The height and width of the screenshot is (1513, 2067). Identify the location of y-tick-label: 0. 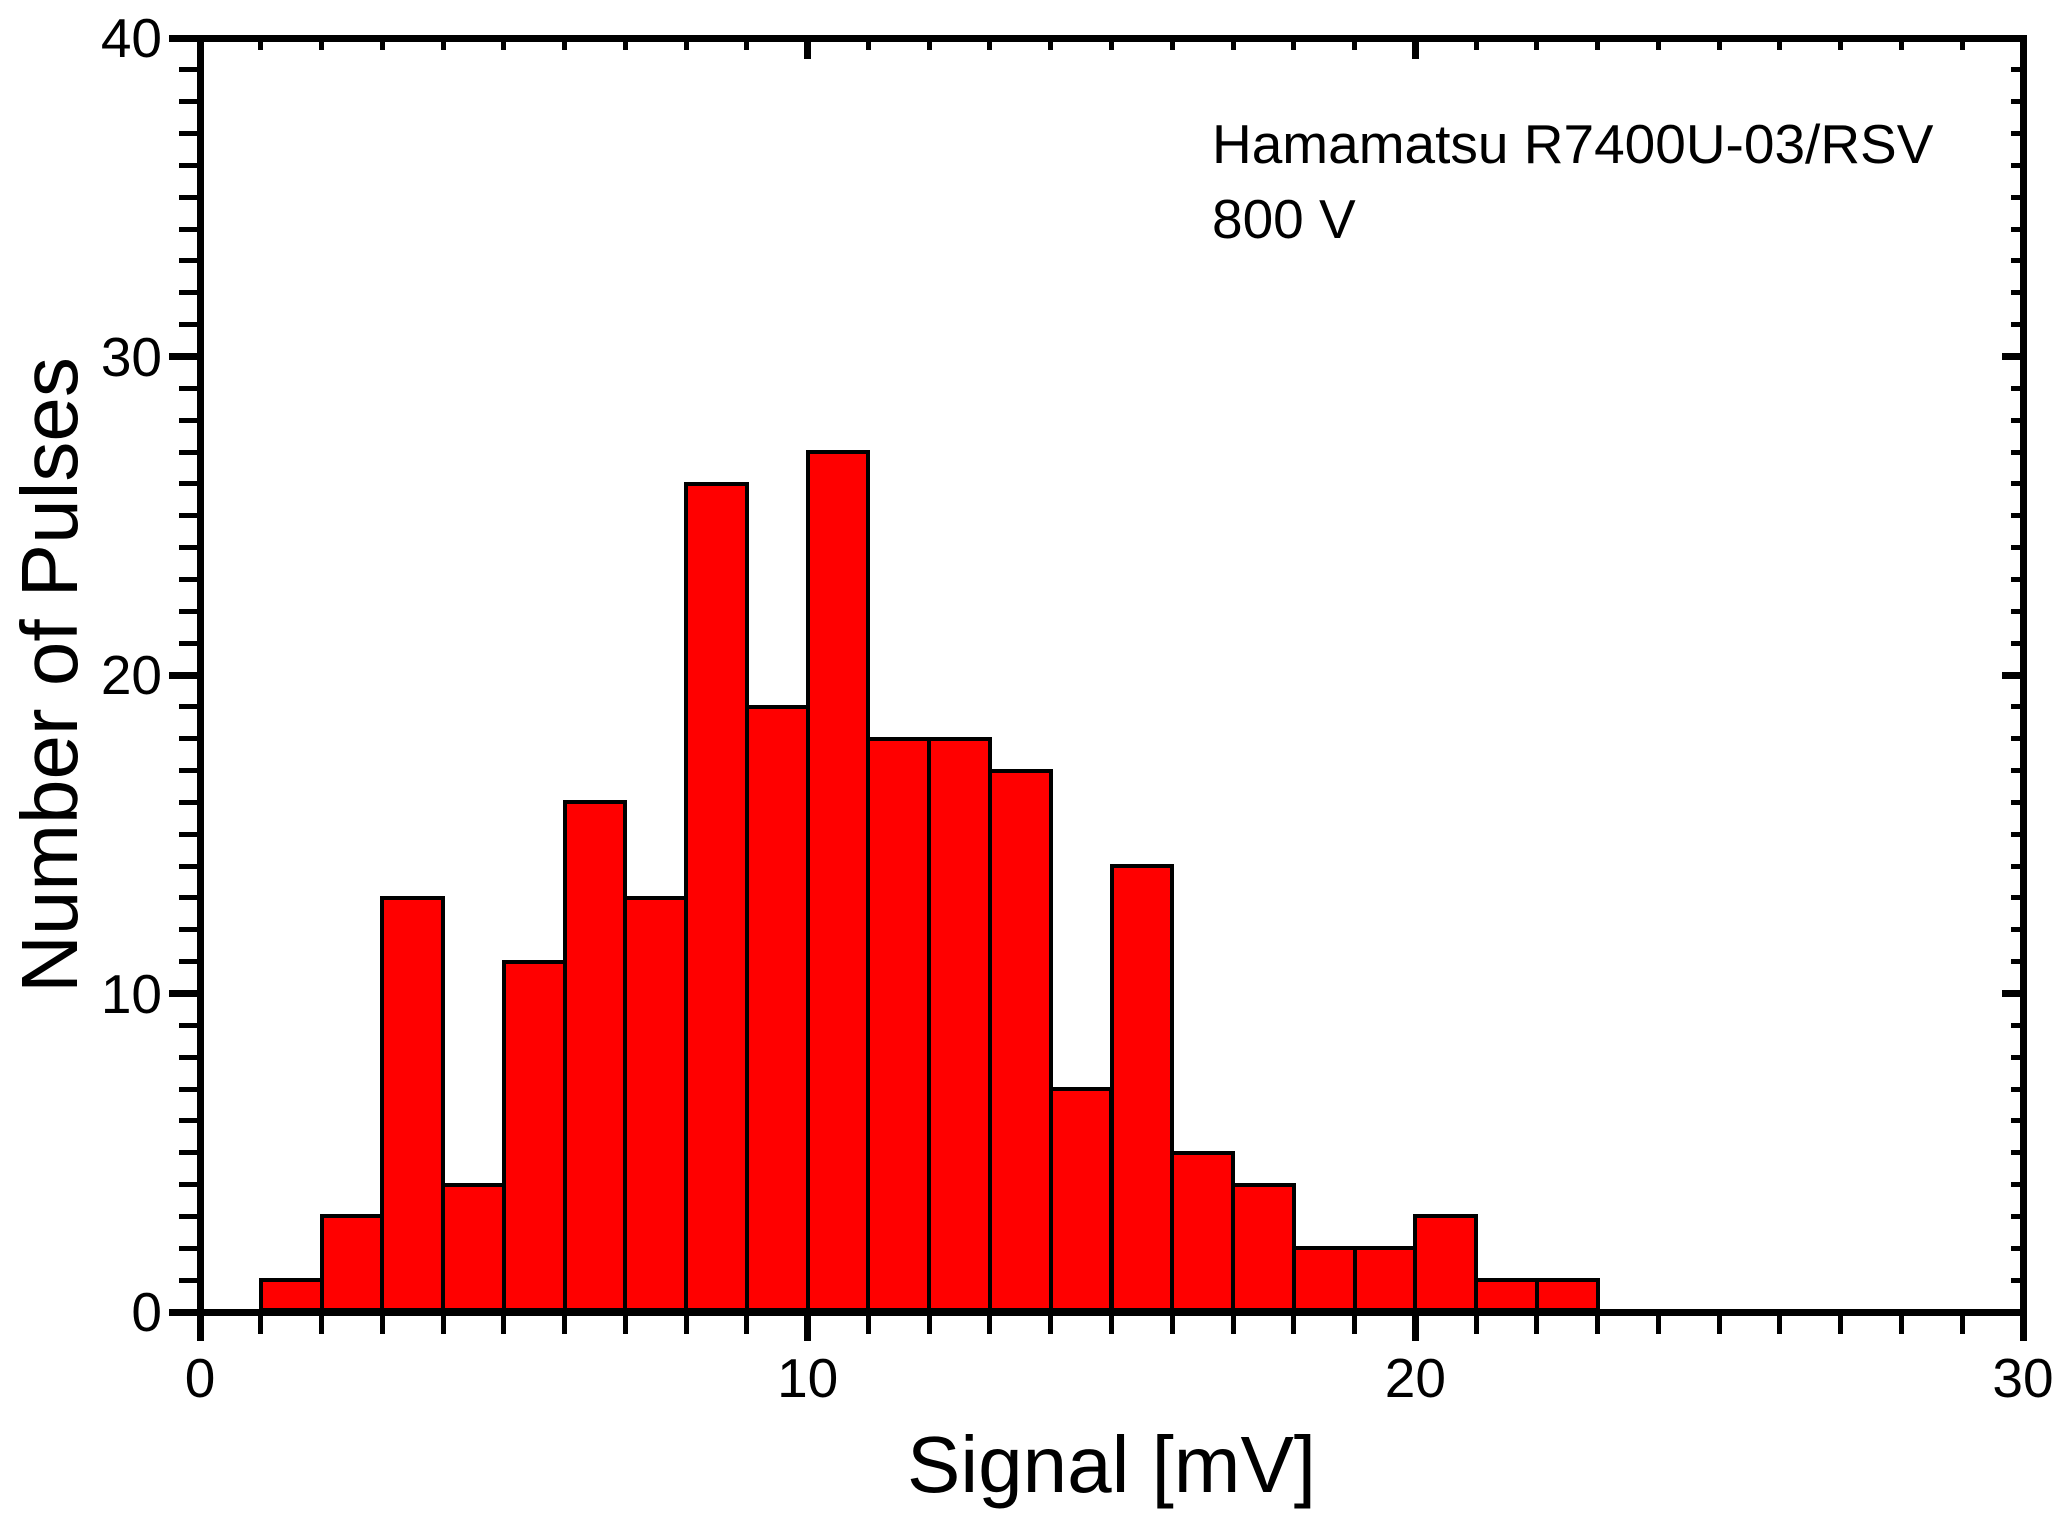
(146, 1312).